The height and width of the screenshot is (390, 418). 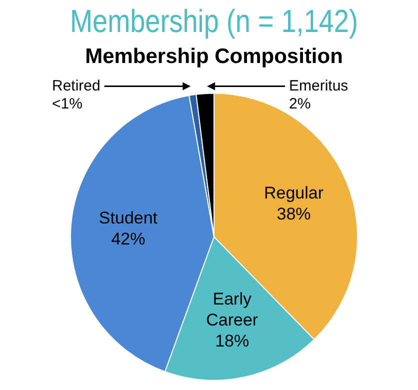 What do you see at coordinates (76, 85) in the screenshot?
I see `slice-label: Retired` at bounding box center [76, 85].